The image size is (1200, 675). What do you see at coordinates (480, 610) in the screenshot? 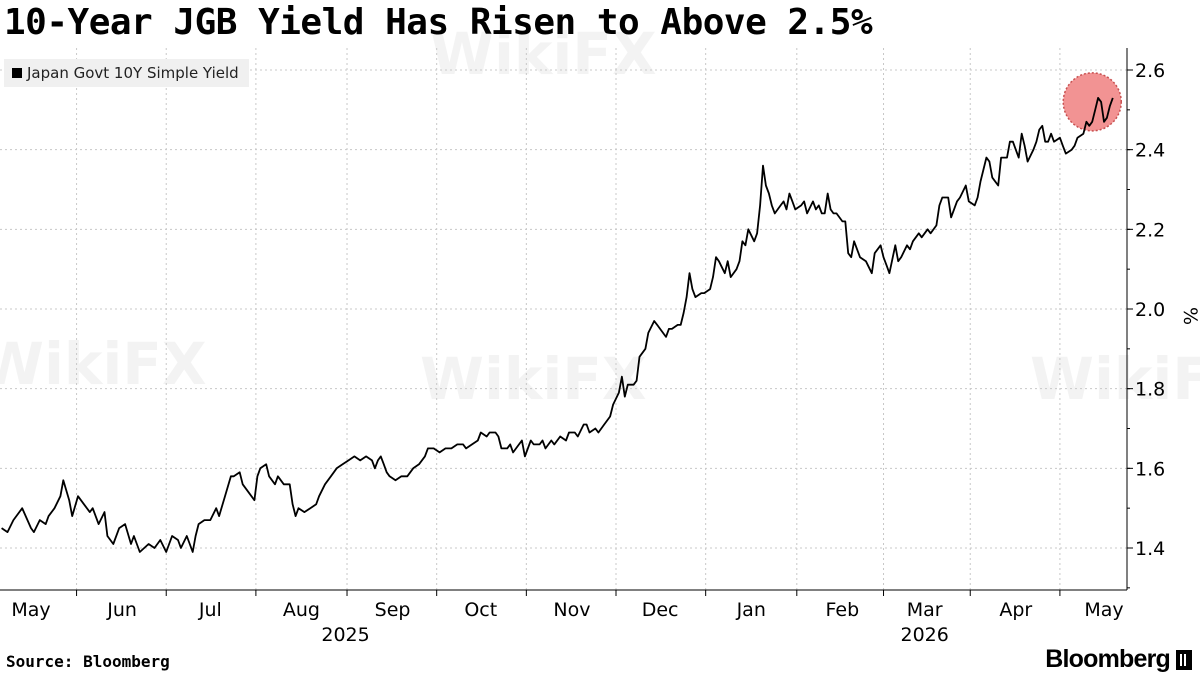
I see `x-tick-label: Oct` at bounding box center [480, 610].